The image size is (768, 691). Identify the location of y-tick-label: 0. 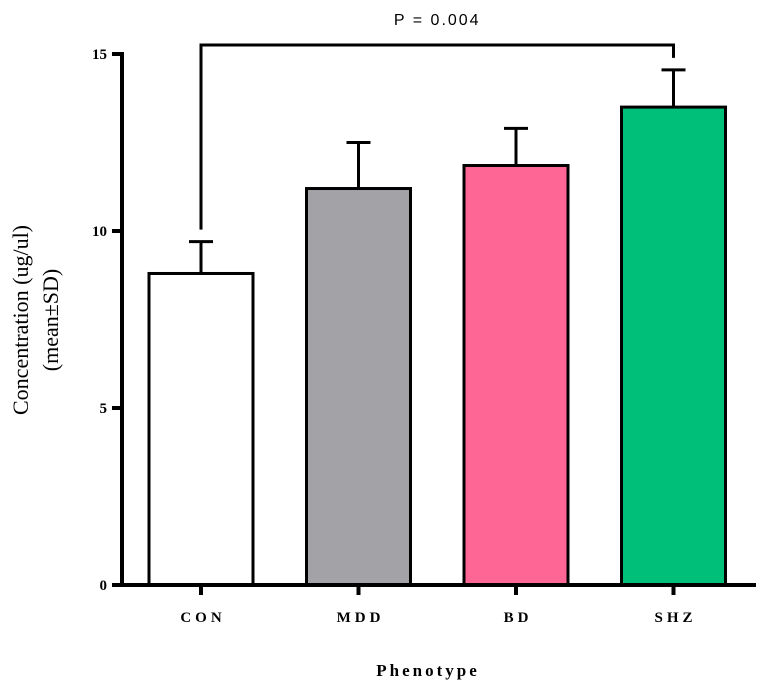
(104, 586).